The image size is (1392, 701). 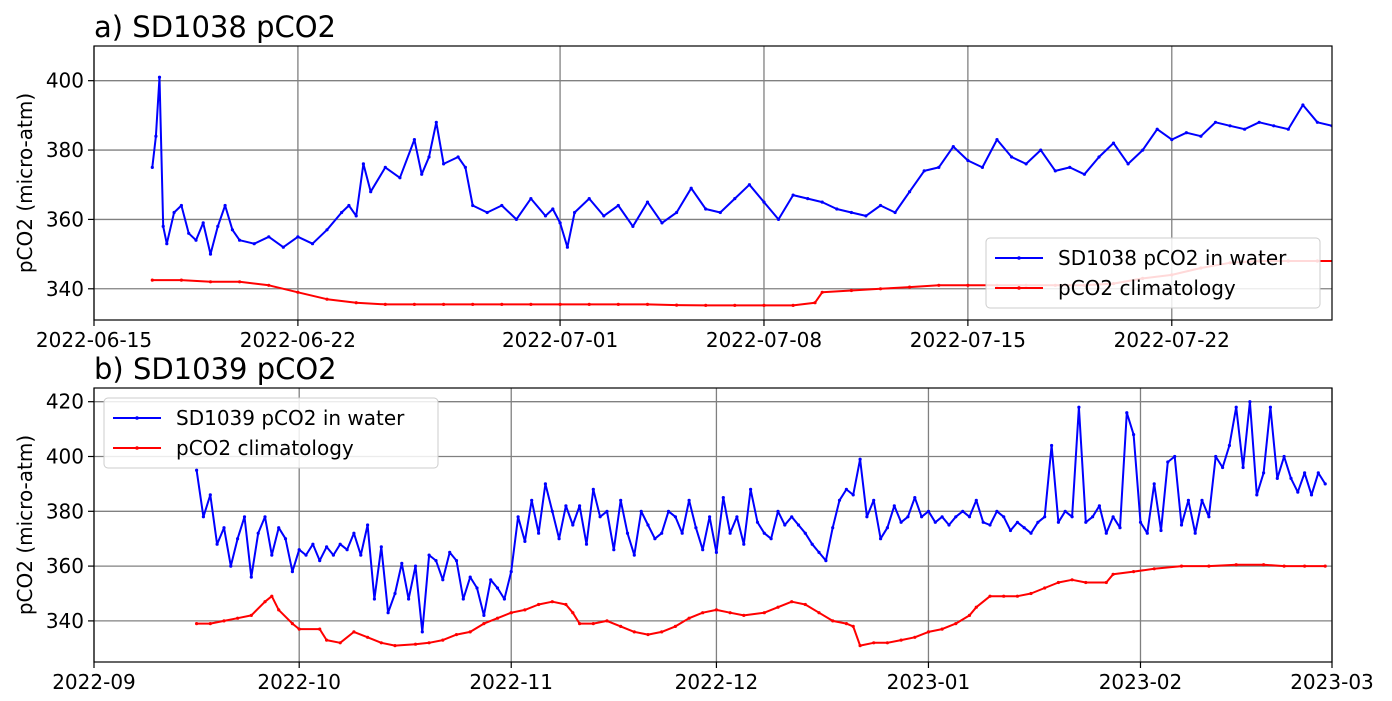 What do you see at coordinates (717, 682) in the screenshot?
I see `x-tick-label: 2022-12` at bounding box center [717, 682].